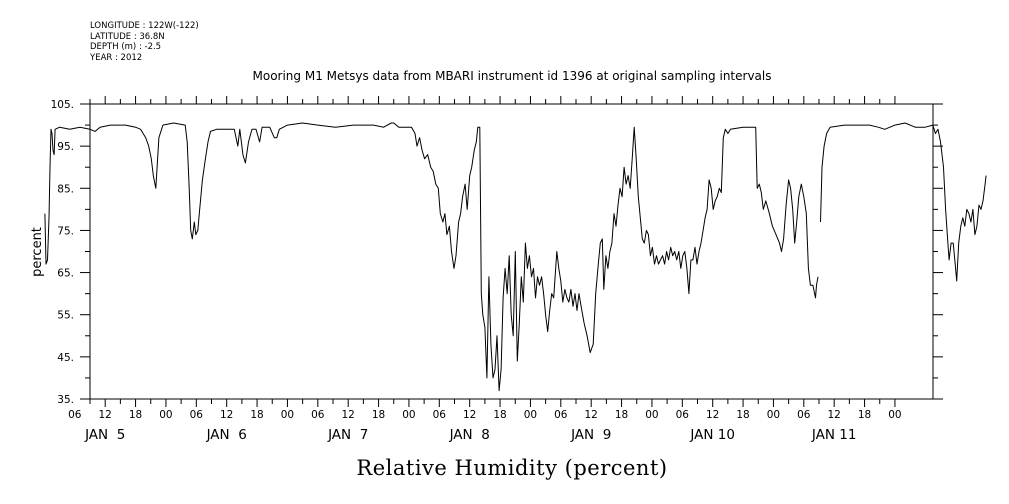 This screenshot has width=1009, height=504. What do you see at coordinates (116, 57) in the screenshot?
I see `year-label: YEAR : 2012` at bounding box center [116, 57].